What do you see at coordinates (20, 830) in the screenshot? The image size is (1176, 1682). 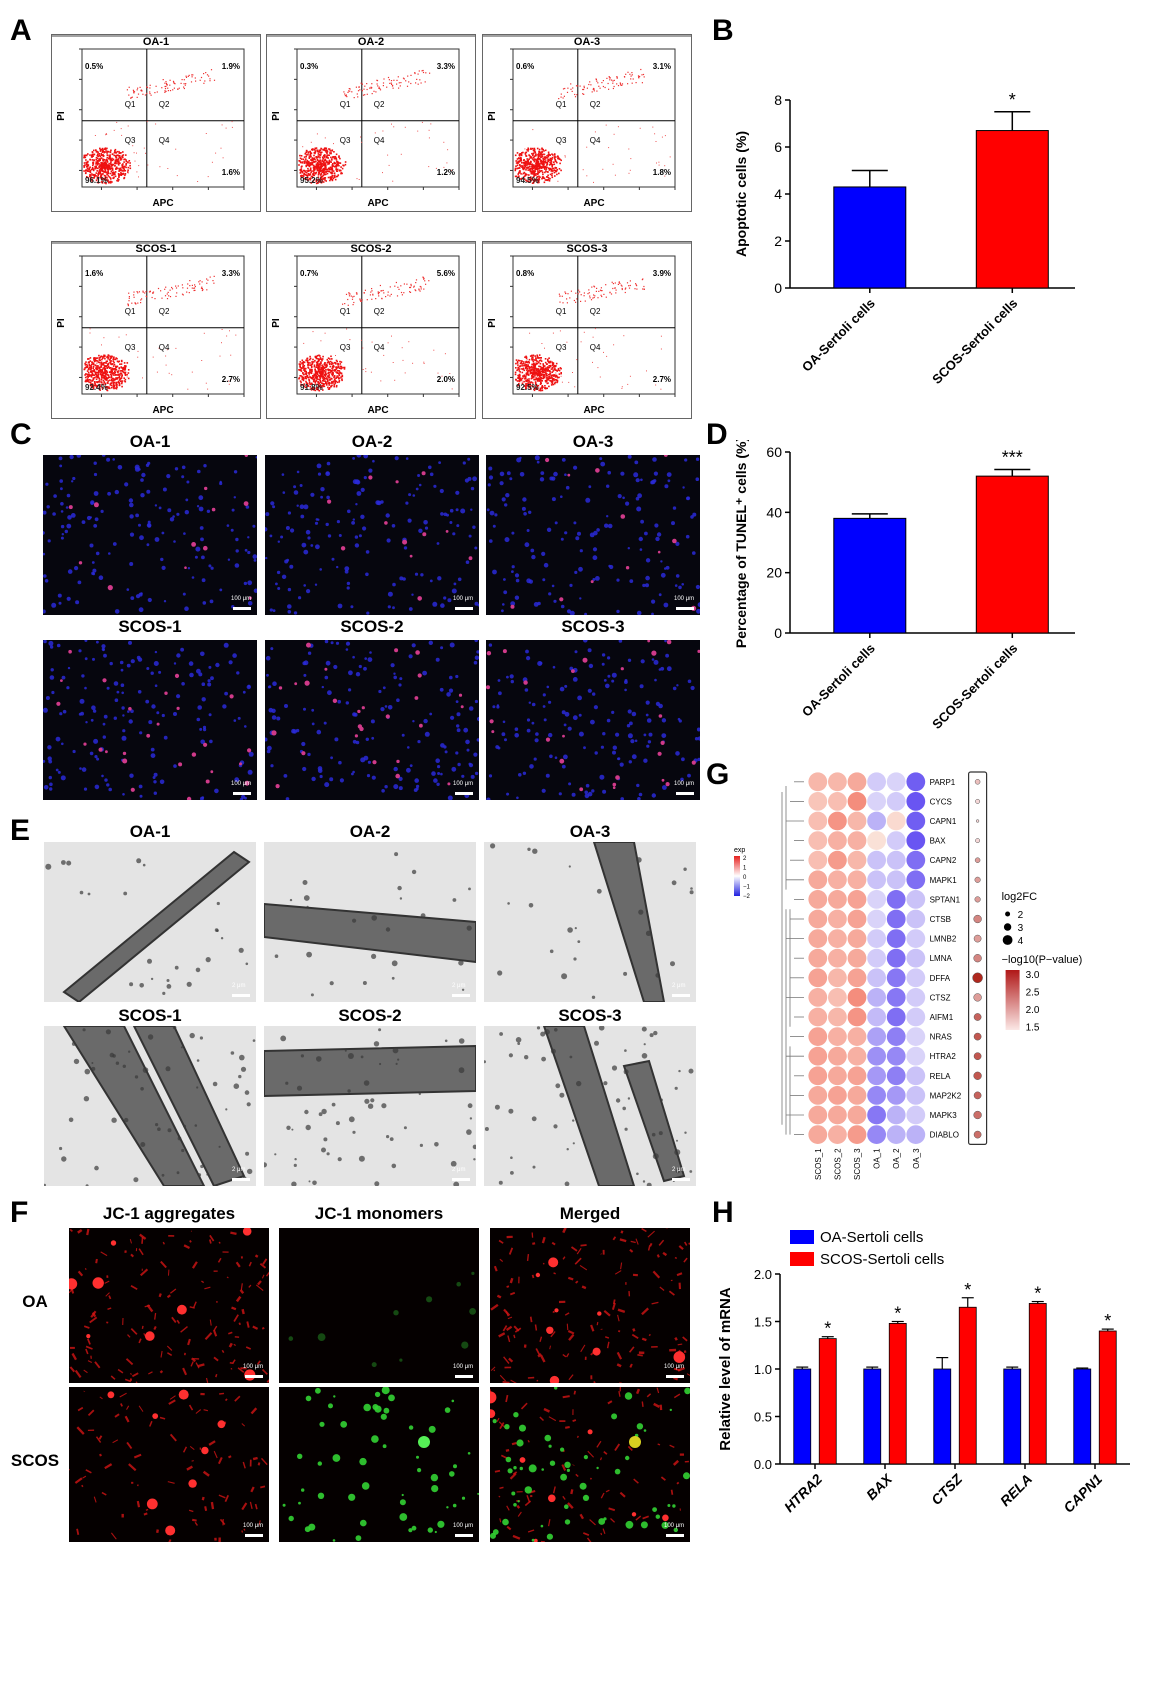 I see `panel-label-e: E` at bounding box center [20, 830].